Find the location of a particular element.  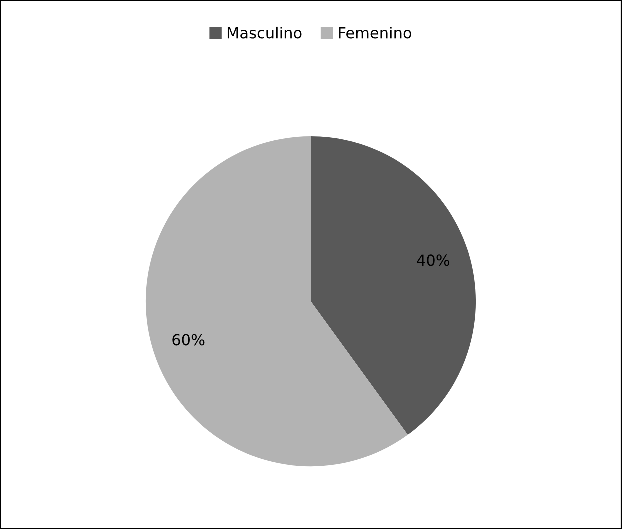

data-label: 60% is located at coordinates (188, 340).